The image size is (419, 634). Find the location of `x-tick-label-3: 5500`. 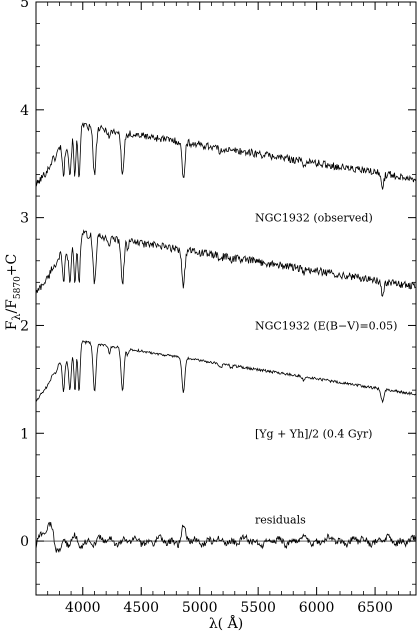

x-tick-label-3: 5500 is located at coordinates (258, 608).